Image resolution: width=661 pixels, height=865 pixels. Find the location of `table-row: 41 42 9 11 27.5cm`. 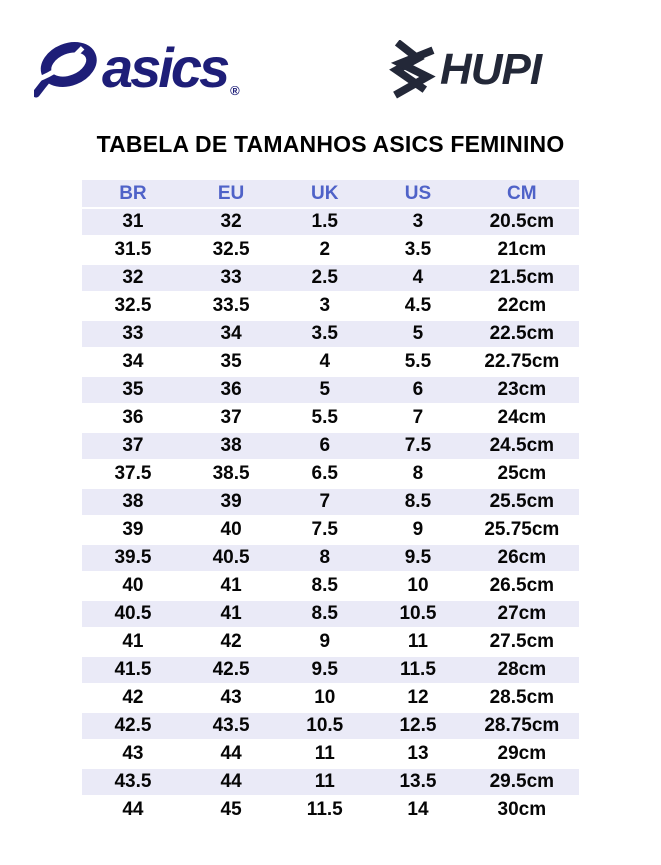

table-row: 41 42 9 11 27.5cm is located at coordinates (330, 642).